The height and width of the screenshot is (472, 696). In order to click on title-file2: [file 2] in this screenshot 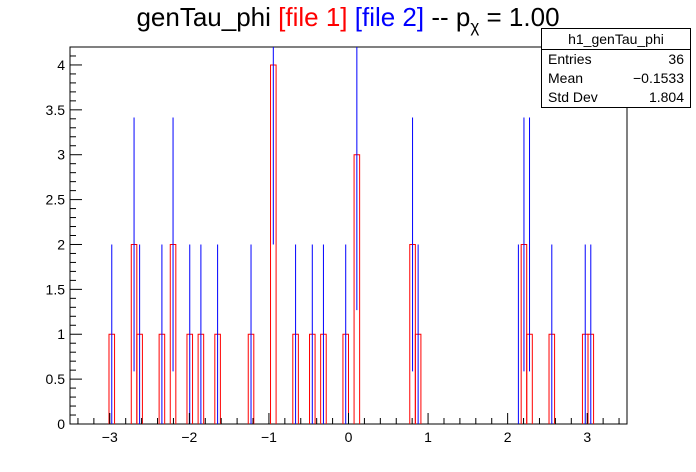, I will do `click(389, 17)`.